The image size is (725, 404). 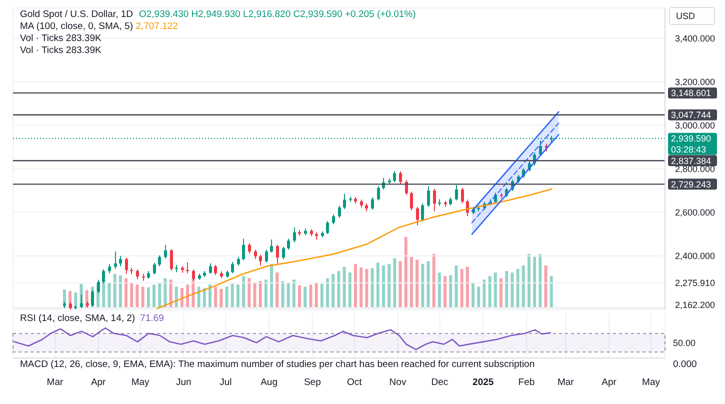 What do you see at coordinates (483, 382) in the screenshot?
I see `x-tick-label: 2025` at bounding box center [483, 382].